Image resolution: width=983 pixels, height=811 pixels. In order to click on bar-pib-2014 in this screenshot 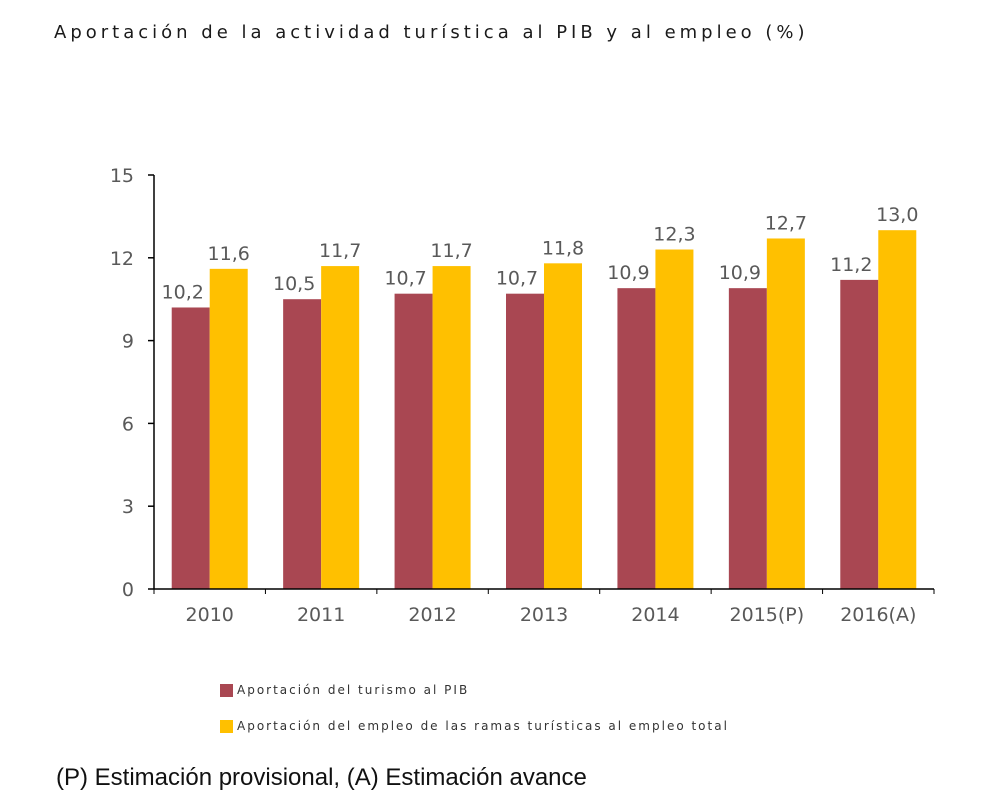, I will do `click(636, 438)`.